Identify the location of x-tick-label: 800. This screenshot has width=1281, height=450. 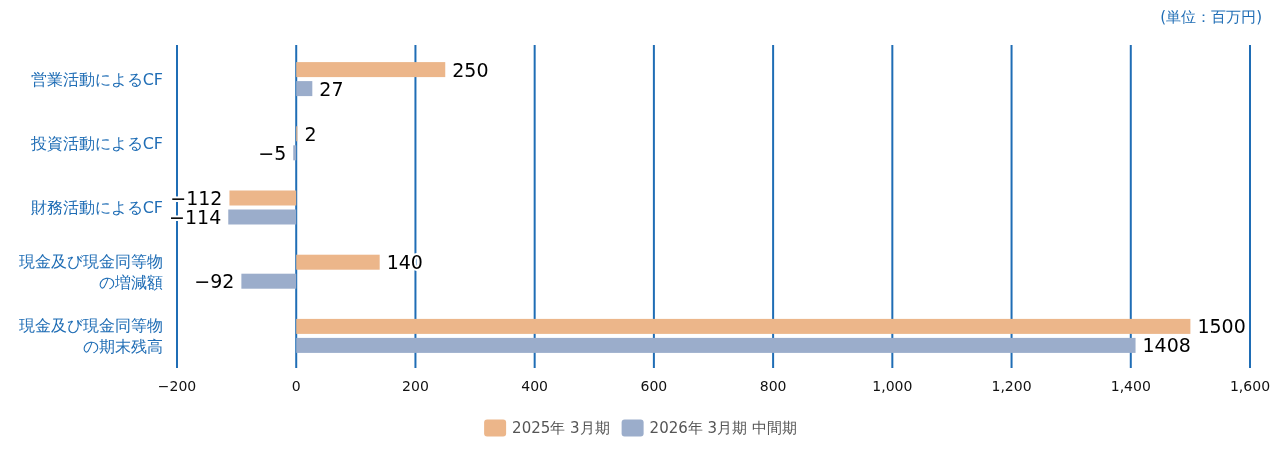
(773, 386).